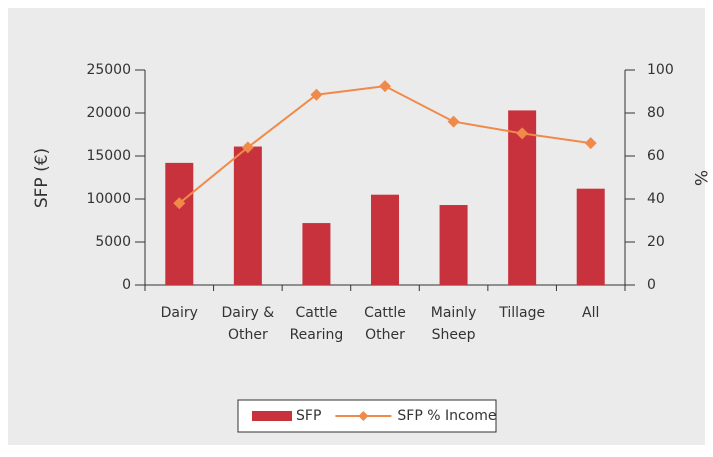  Describe the element at coordinates (108, 70) in the screenshot. I see `y-tick-label: 25000` at that location.